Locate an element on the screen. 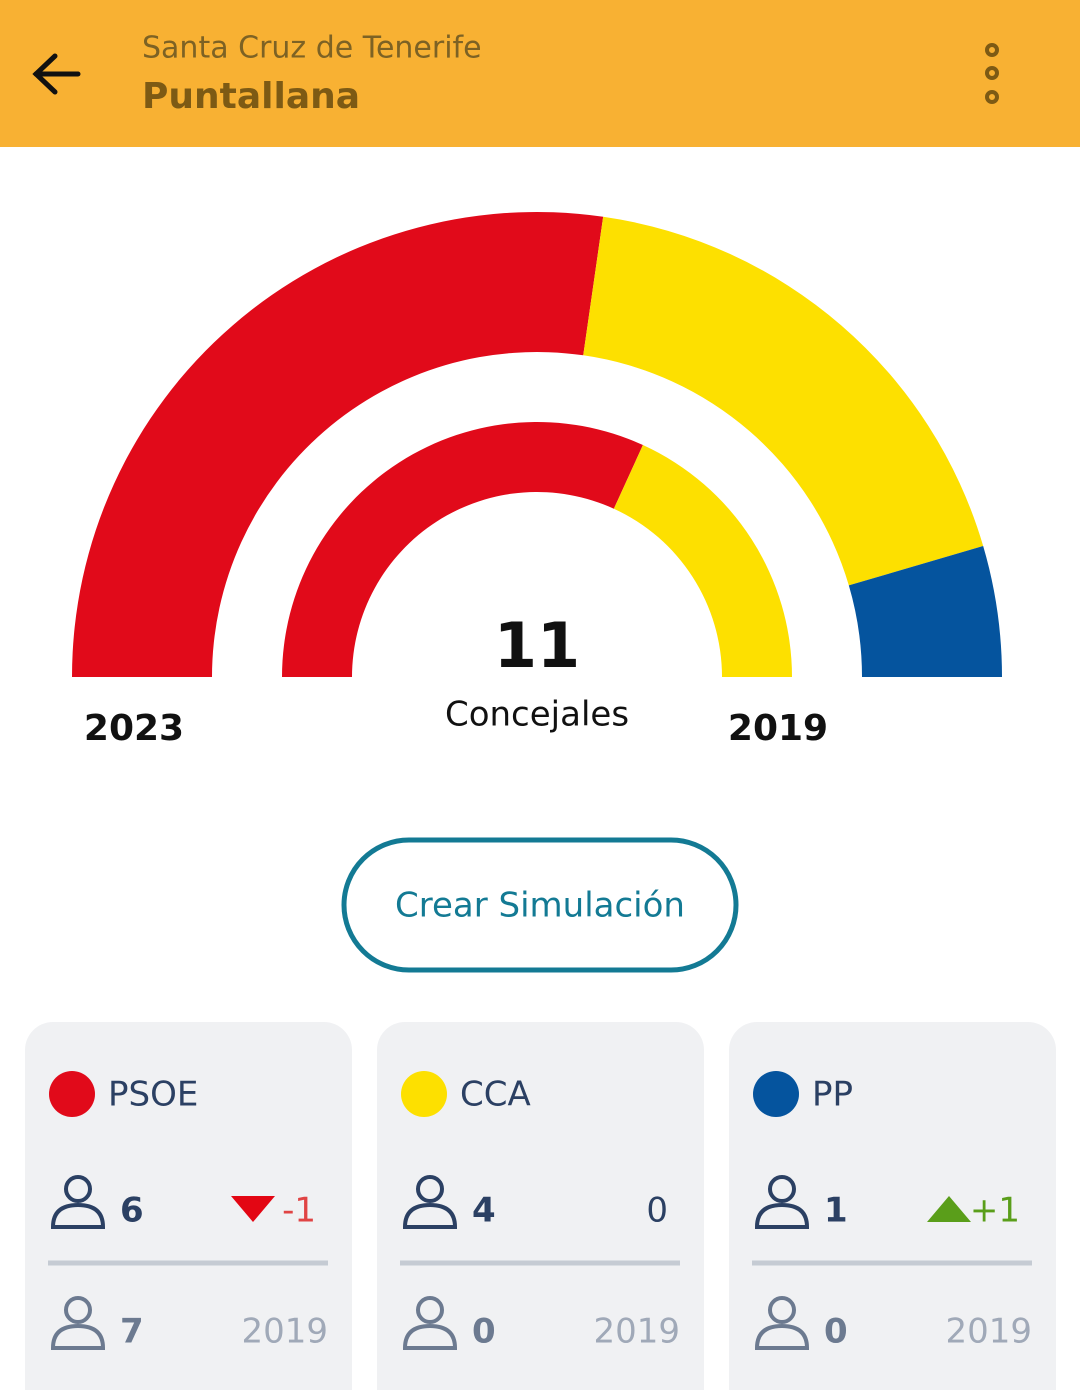 This screenshot has width=1080, height=1390. seat-change: +1 is located at coordinates (995, 1211).